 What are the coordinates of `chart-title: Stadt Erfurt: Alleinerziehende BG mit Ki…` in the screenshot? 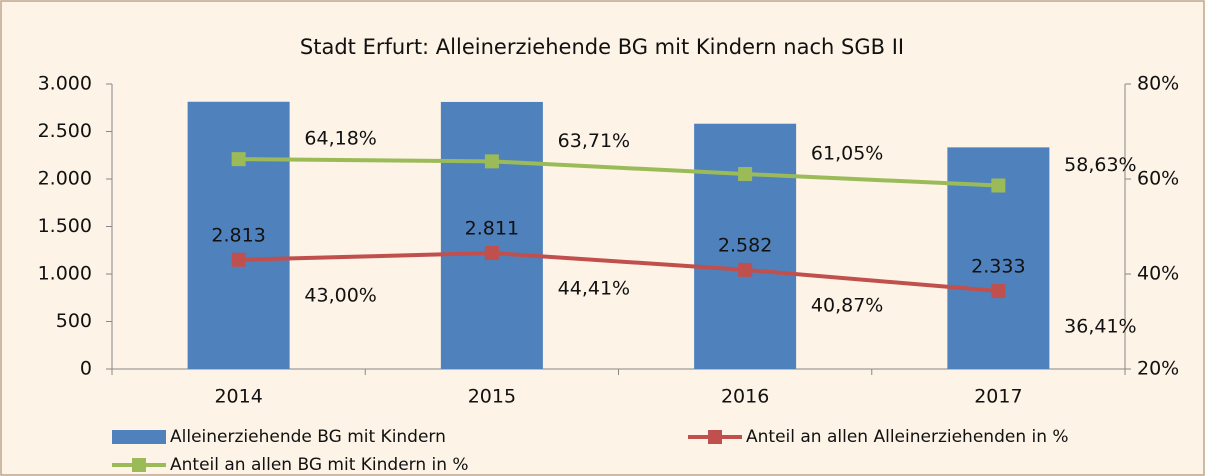 It's located at (602, 47).